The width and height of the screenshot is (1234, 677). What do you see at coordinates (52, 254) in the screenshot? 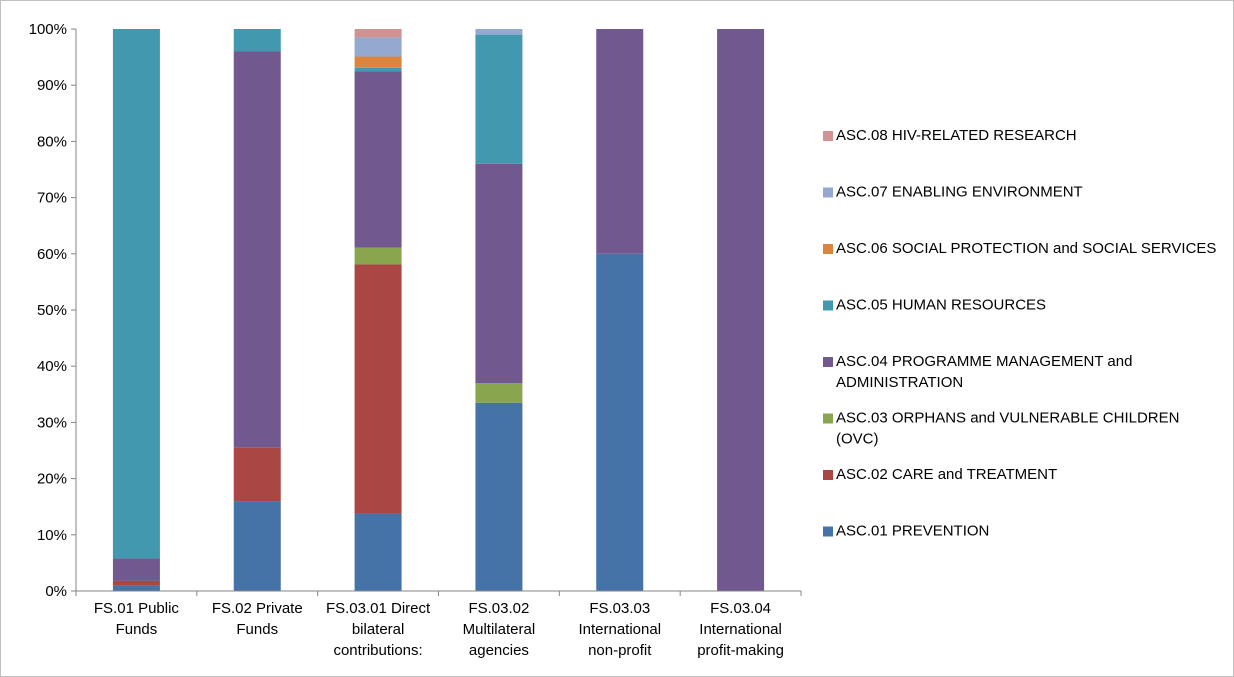
I see `y-tick-label: 60%` at bounding box center [52, 254].